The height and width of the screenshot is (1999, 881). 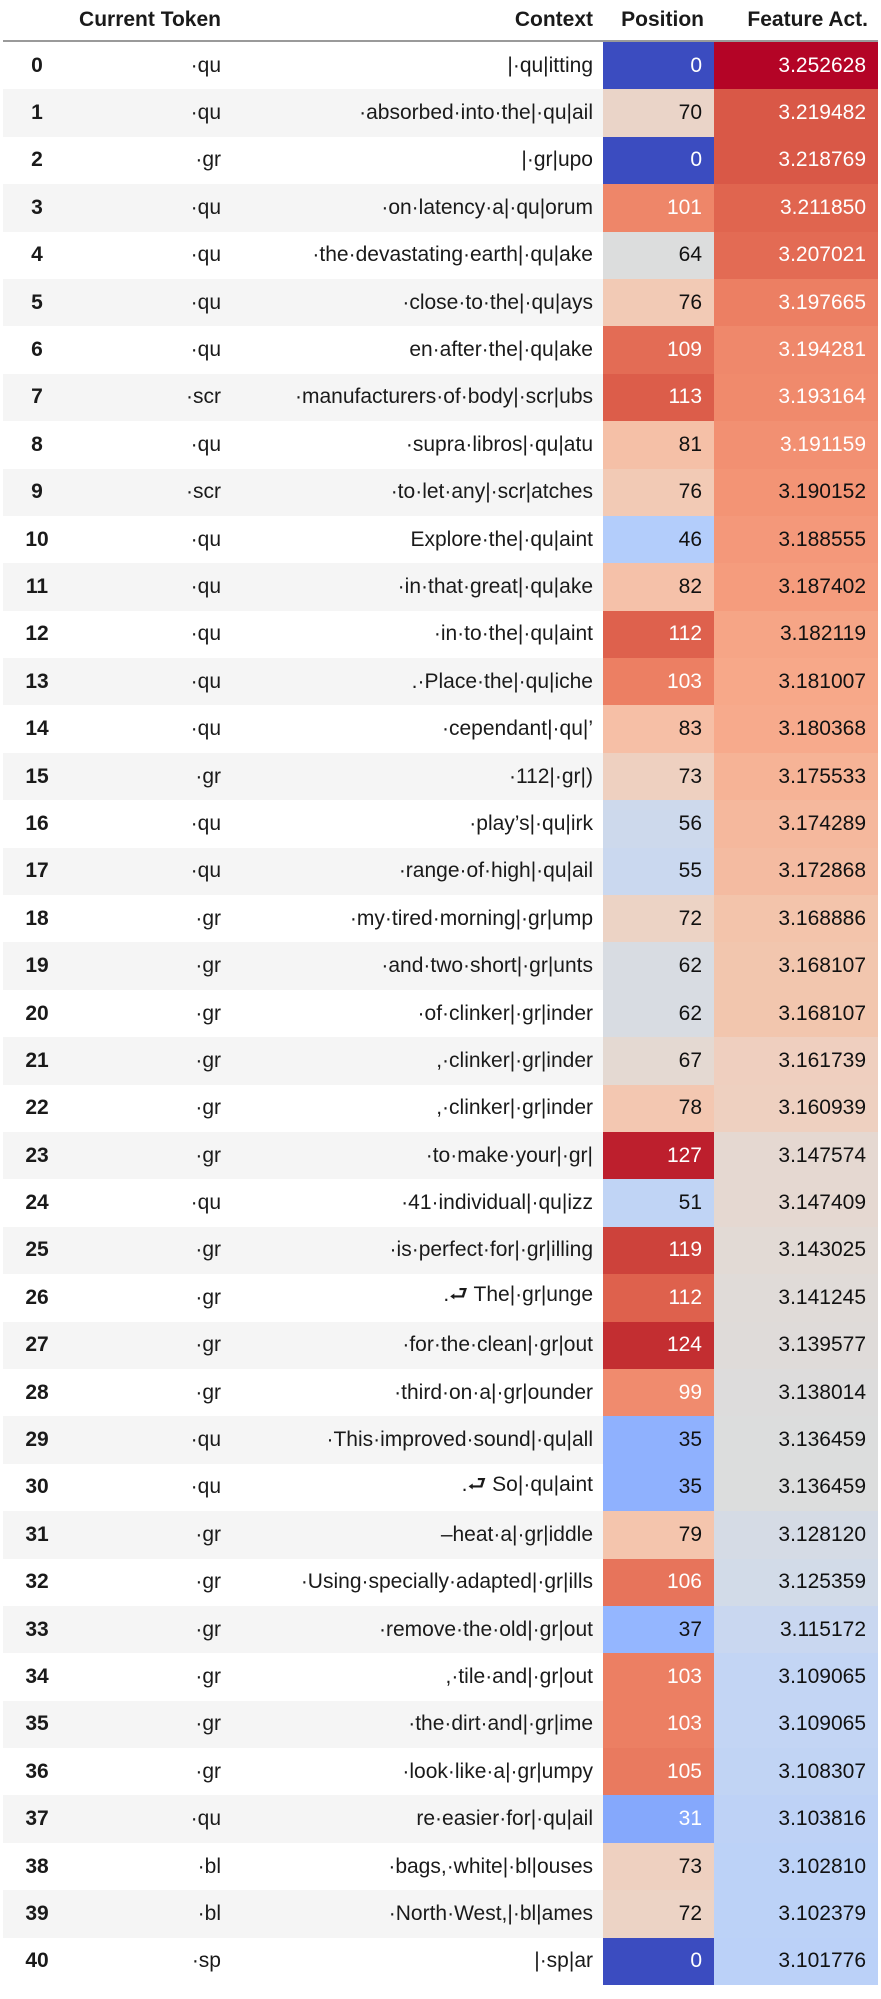 What do you see at coordinates (796, 1440) in the screenshot?
I see `activation-cell: 3.136459` at bounding box center [796, 1440].